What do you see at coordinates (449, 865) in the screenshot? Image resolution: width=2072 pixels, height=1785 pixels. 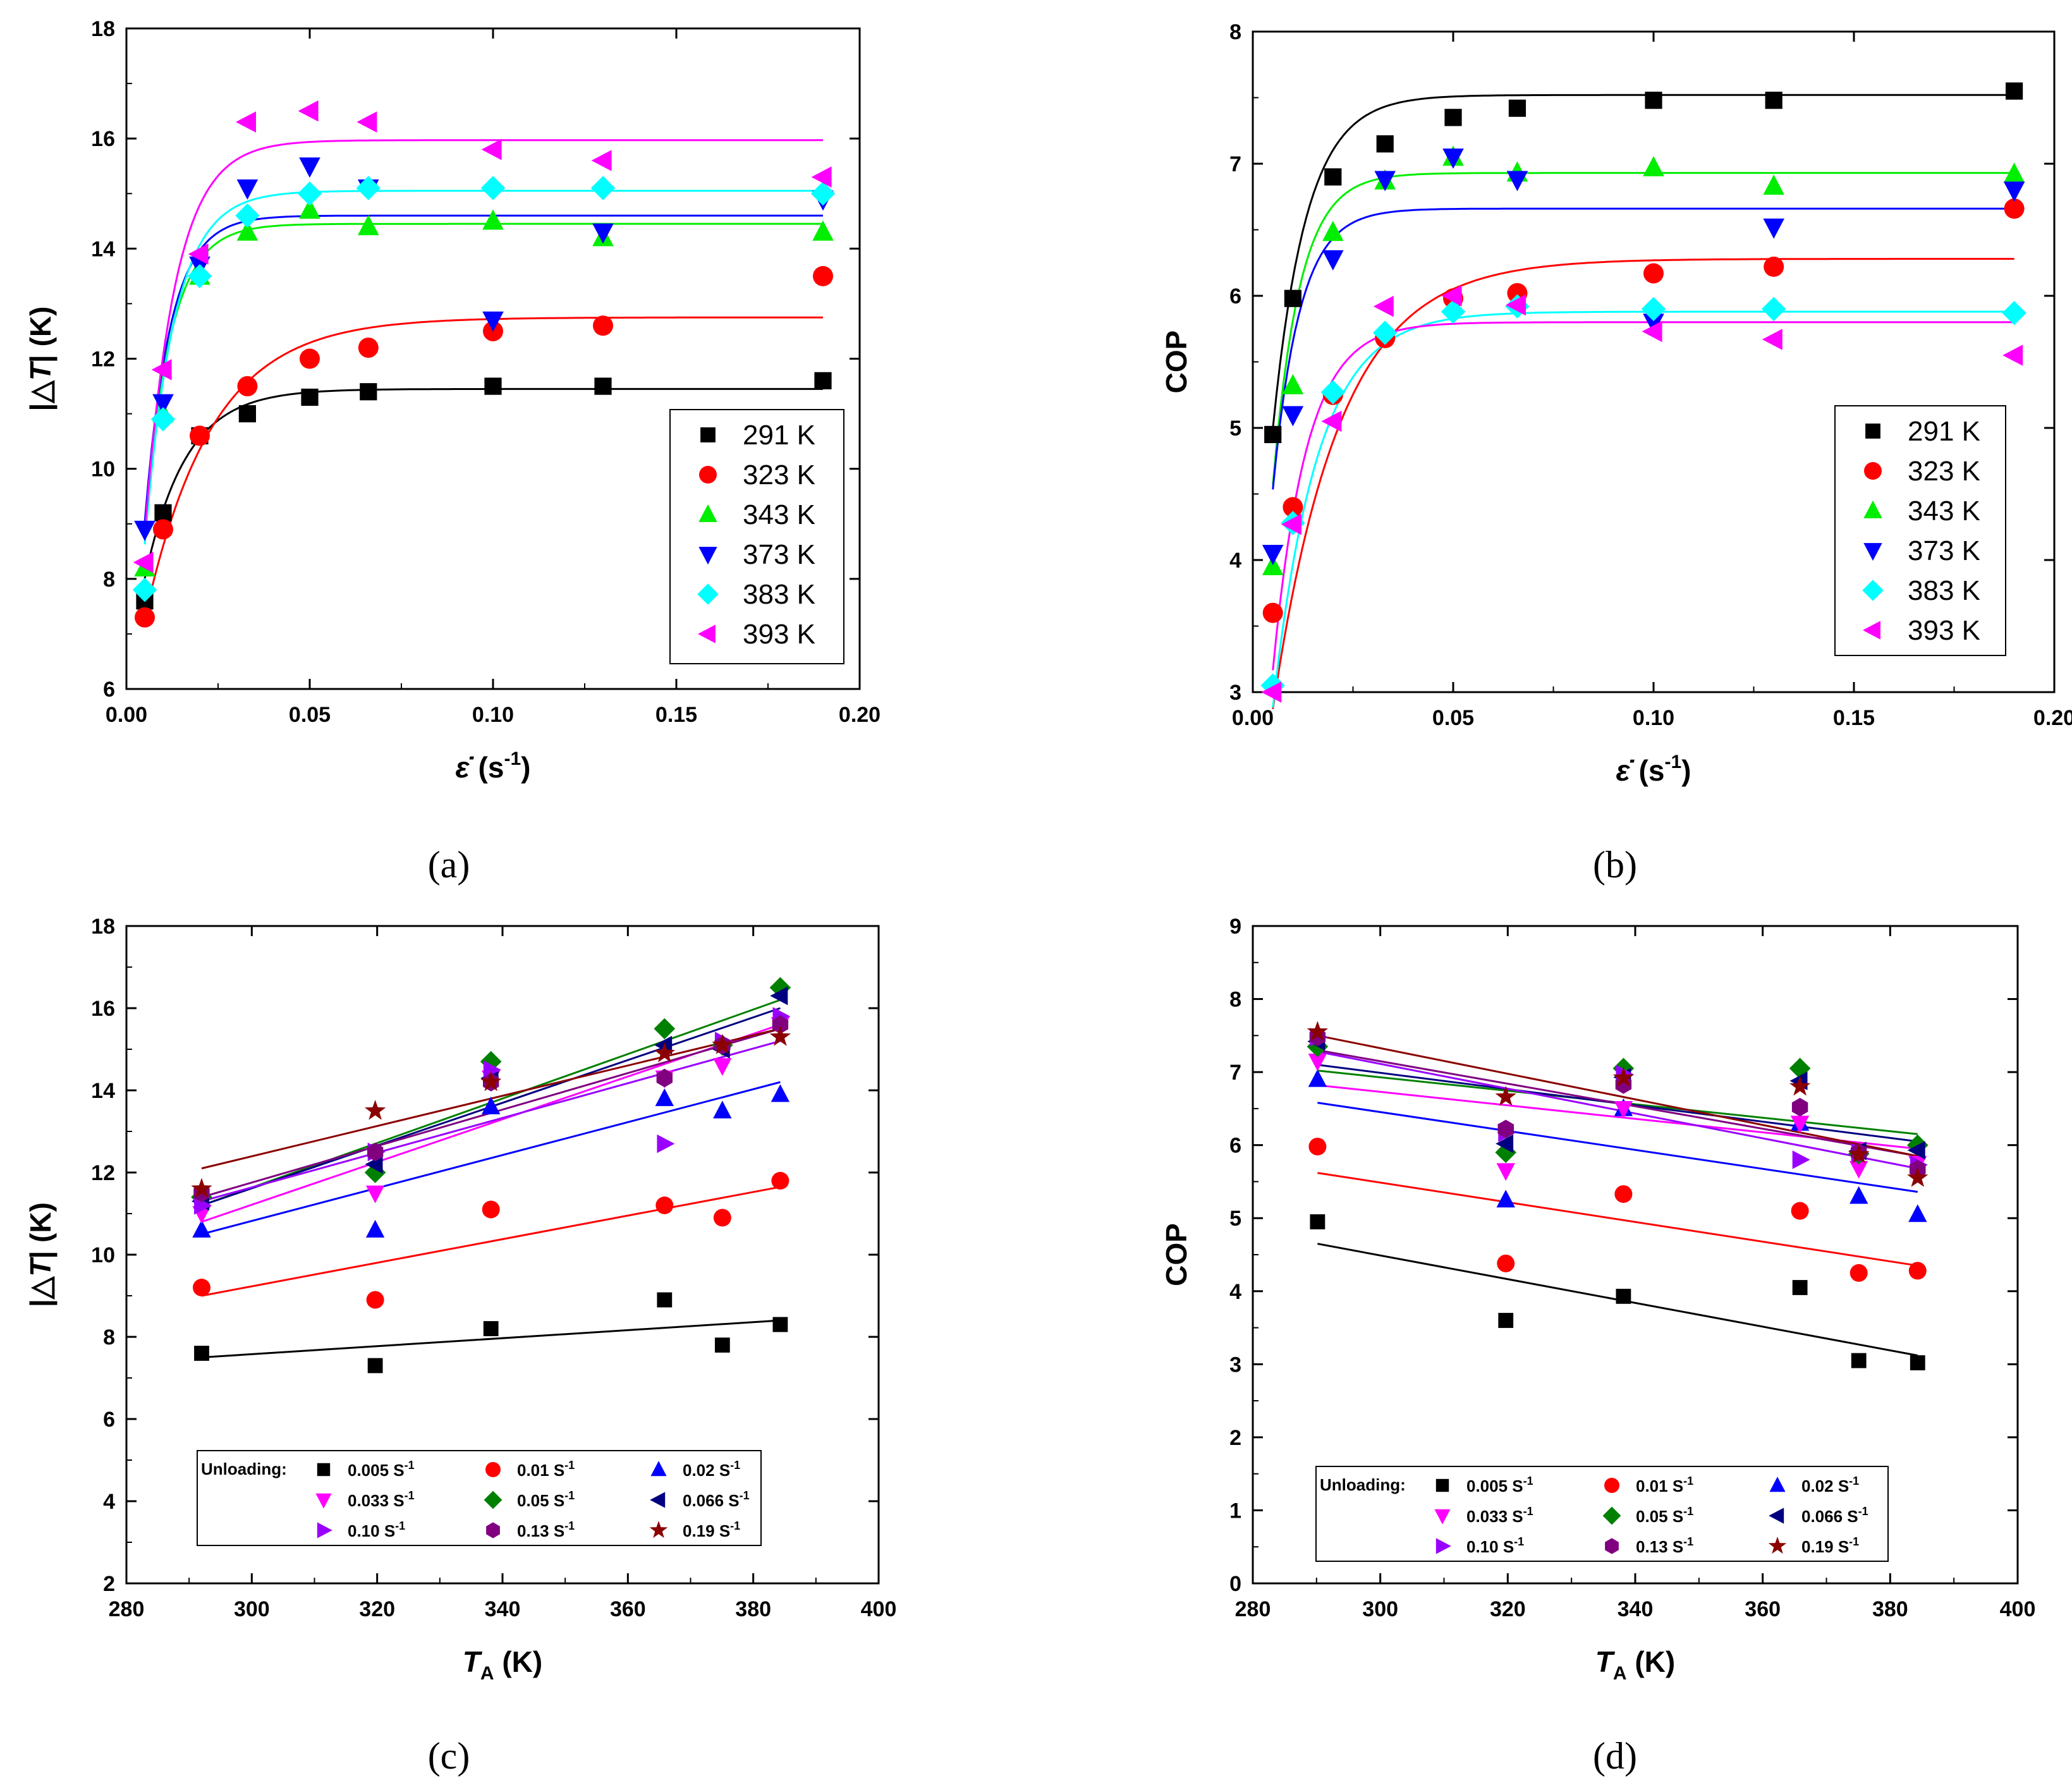 I see `panel-a-caption: (a)` at bounding box center [449, 865].